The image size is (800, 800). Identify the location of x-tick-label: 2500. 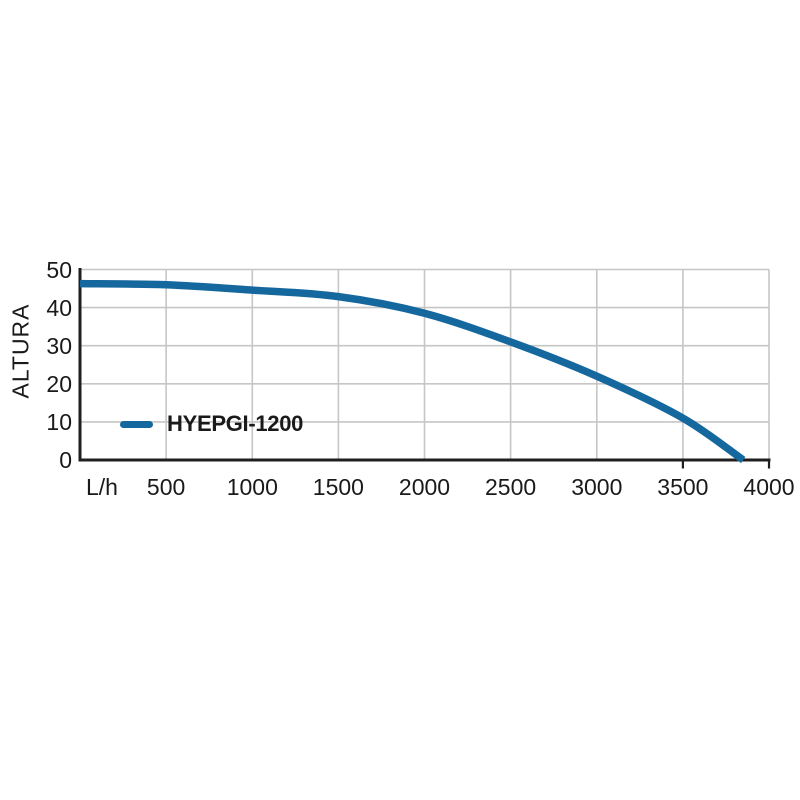
(511, 487).